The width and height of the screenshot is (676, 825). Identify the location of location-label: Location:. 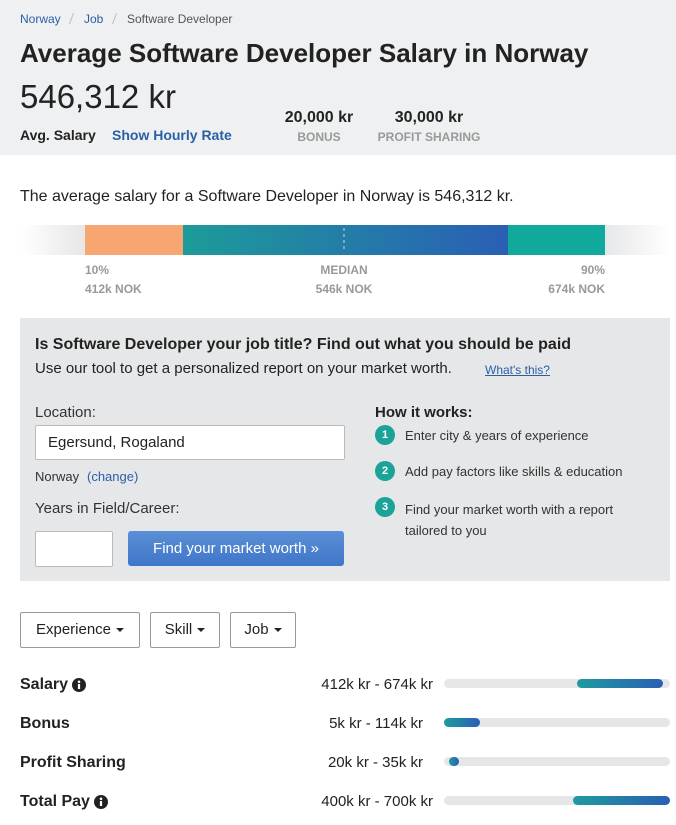
(65, 412).